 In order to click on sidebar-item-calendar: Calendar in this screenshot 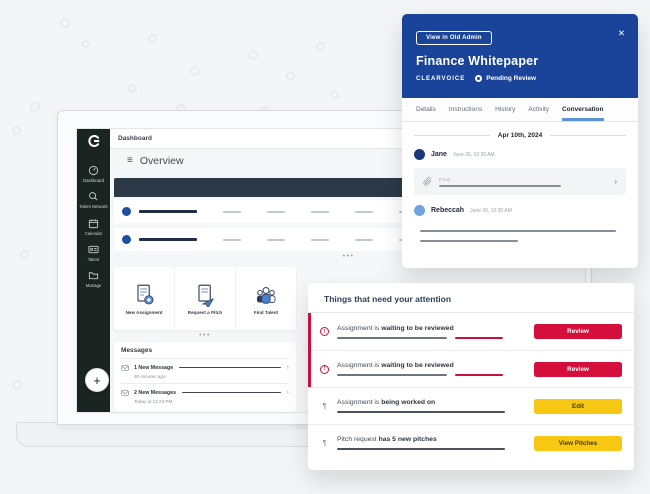, I will do `click(93, 227)`.